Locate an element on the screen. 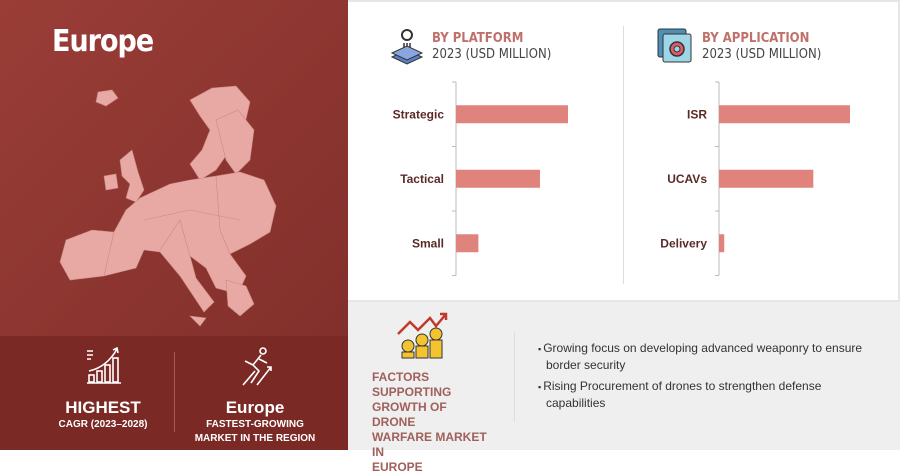  bar-isr is located at coordinates (784, 114).